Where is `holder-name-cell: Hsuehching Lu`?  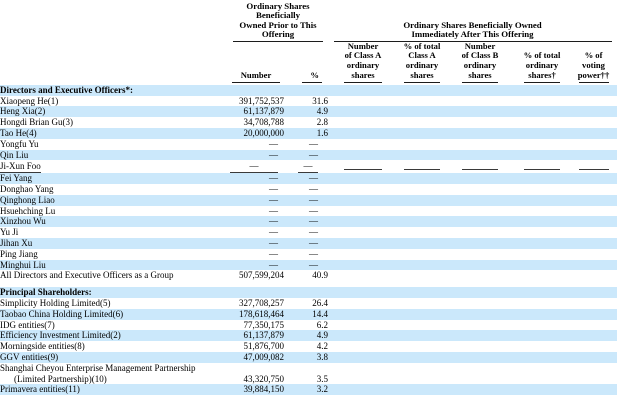 holder-name-cell: Hsuehching Lu is located at coordinates (28, 210).